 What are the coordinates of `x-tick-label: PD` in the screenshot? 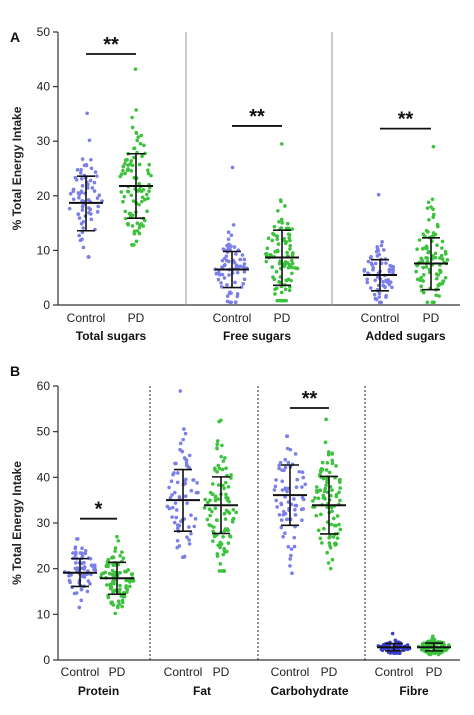 It's located at (282, 318).